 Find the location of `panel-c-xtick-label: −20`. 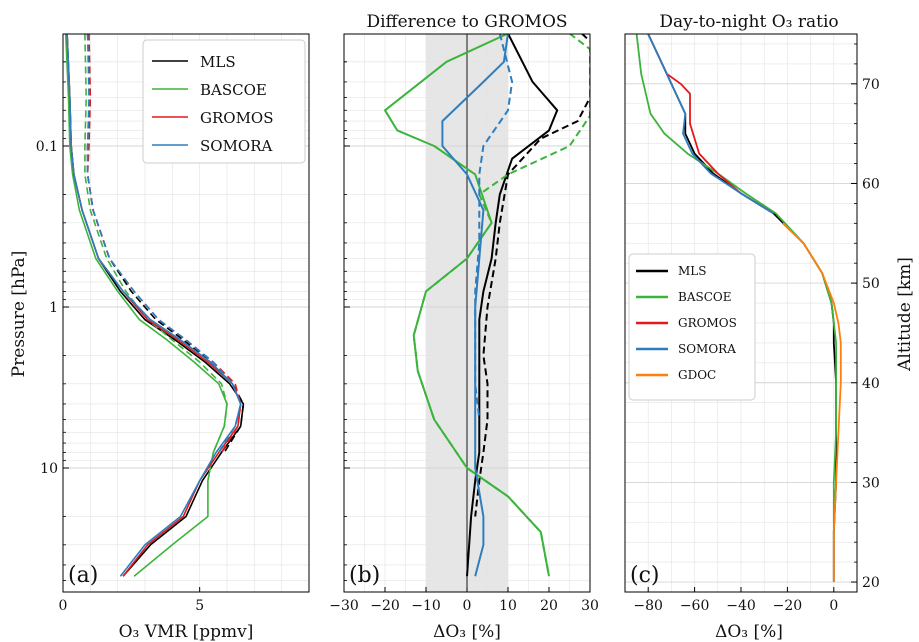

panel-c-xtick-label: −20 is located at coordinates (788, 606).